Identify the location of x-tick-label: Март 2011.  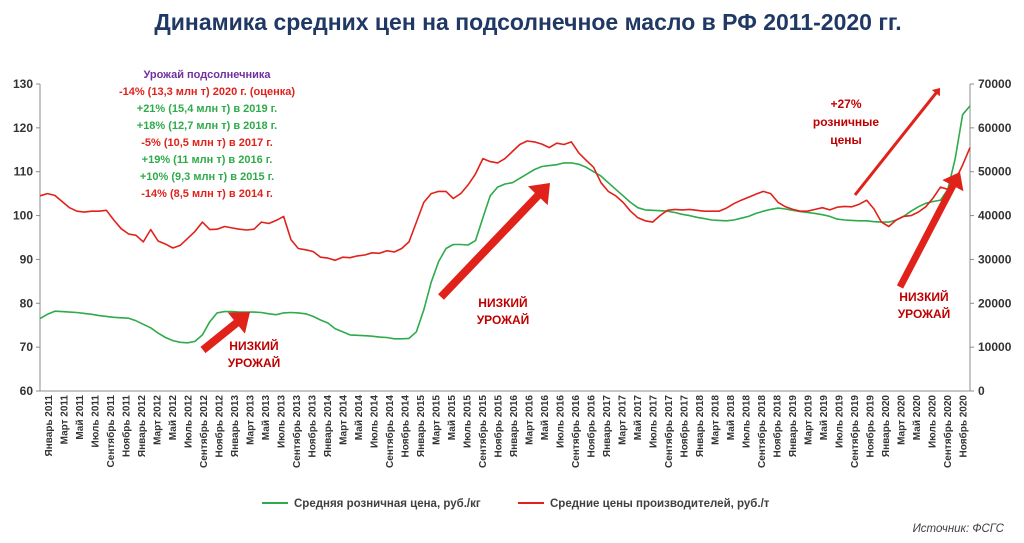
(64, 420).